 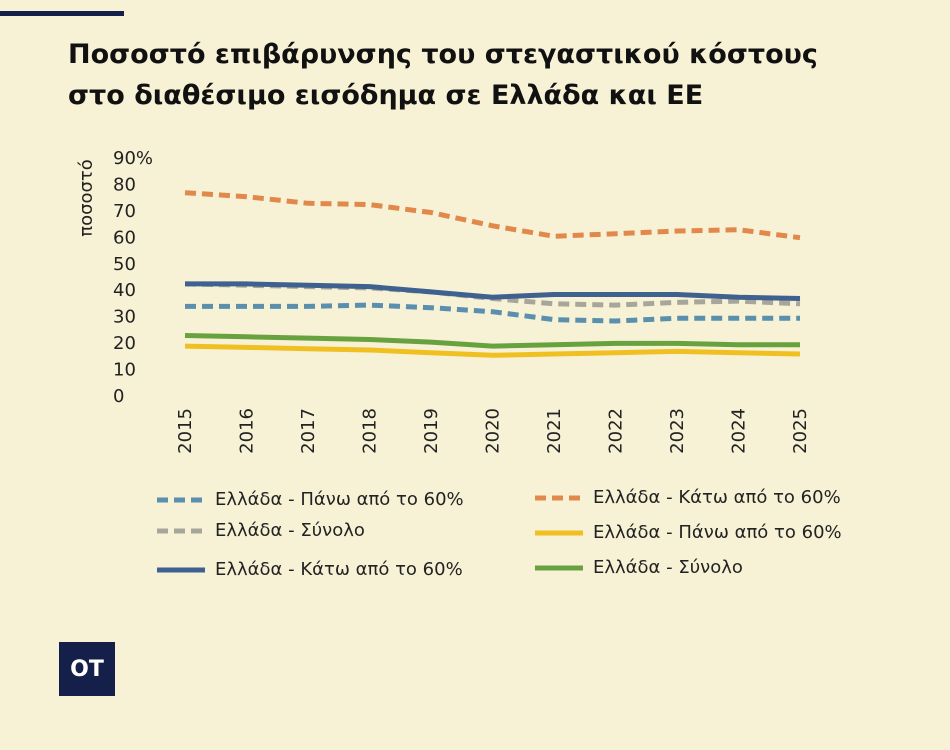 I want to click on y-tick-label: 0, so click(x=118, y=396).